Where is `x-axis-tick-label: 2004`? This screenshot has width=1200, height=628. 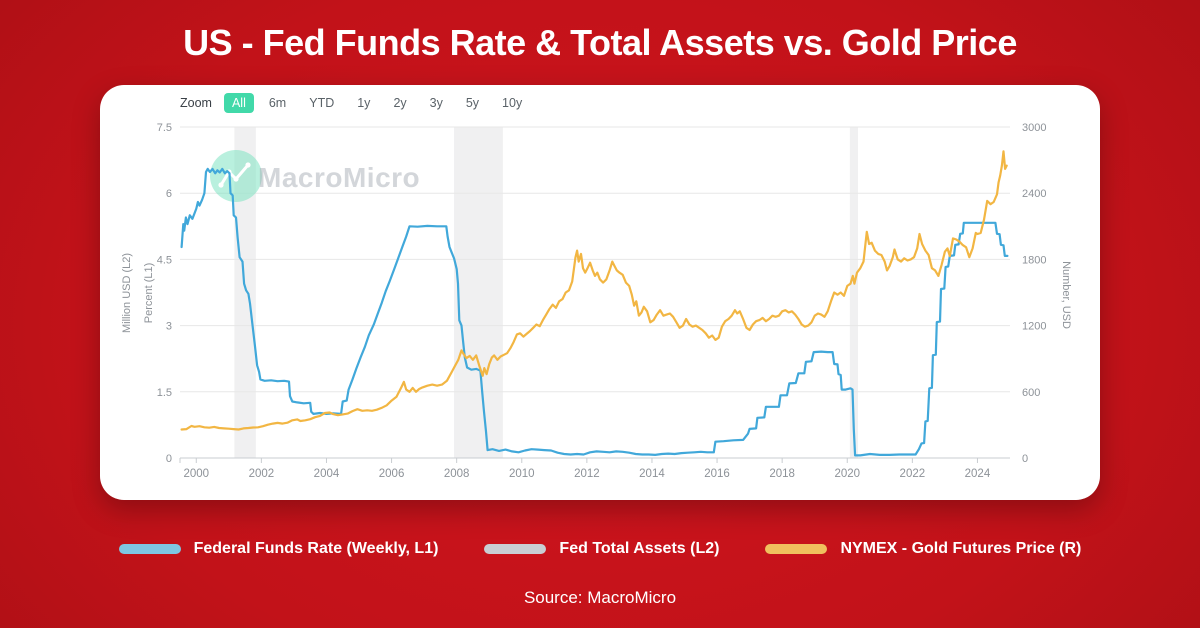
x-axis-tick-label: 2004 is located at coordinates (327, 474).